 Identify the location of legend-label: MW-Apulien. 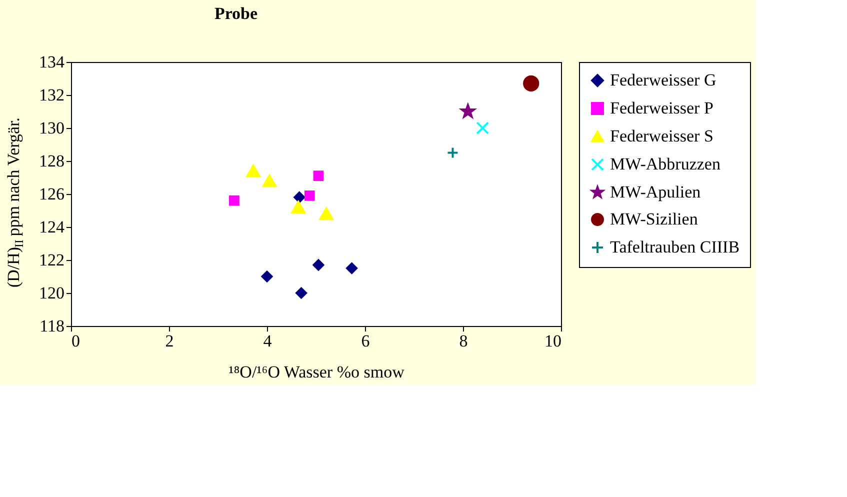
(656, 192).